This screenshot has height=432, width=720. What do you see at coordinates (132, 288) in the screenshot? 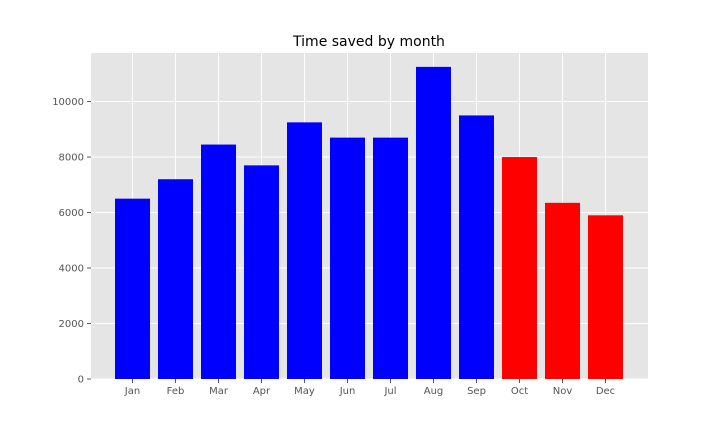
I see `bar-jan` at bounding box center [132, 288].